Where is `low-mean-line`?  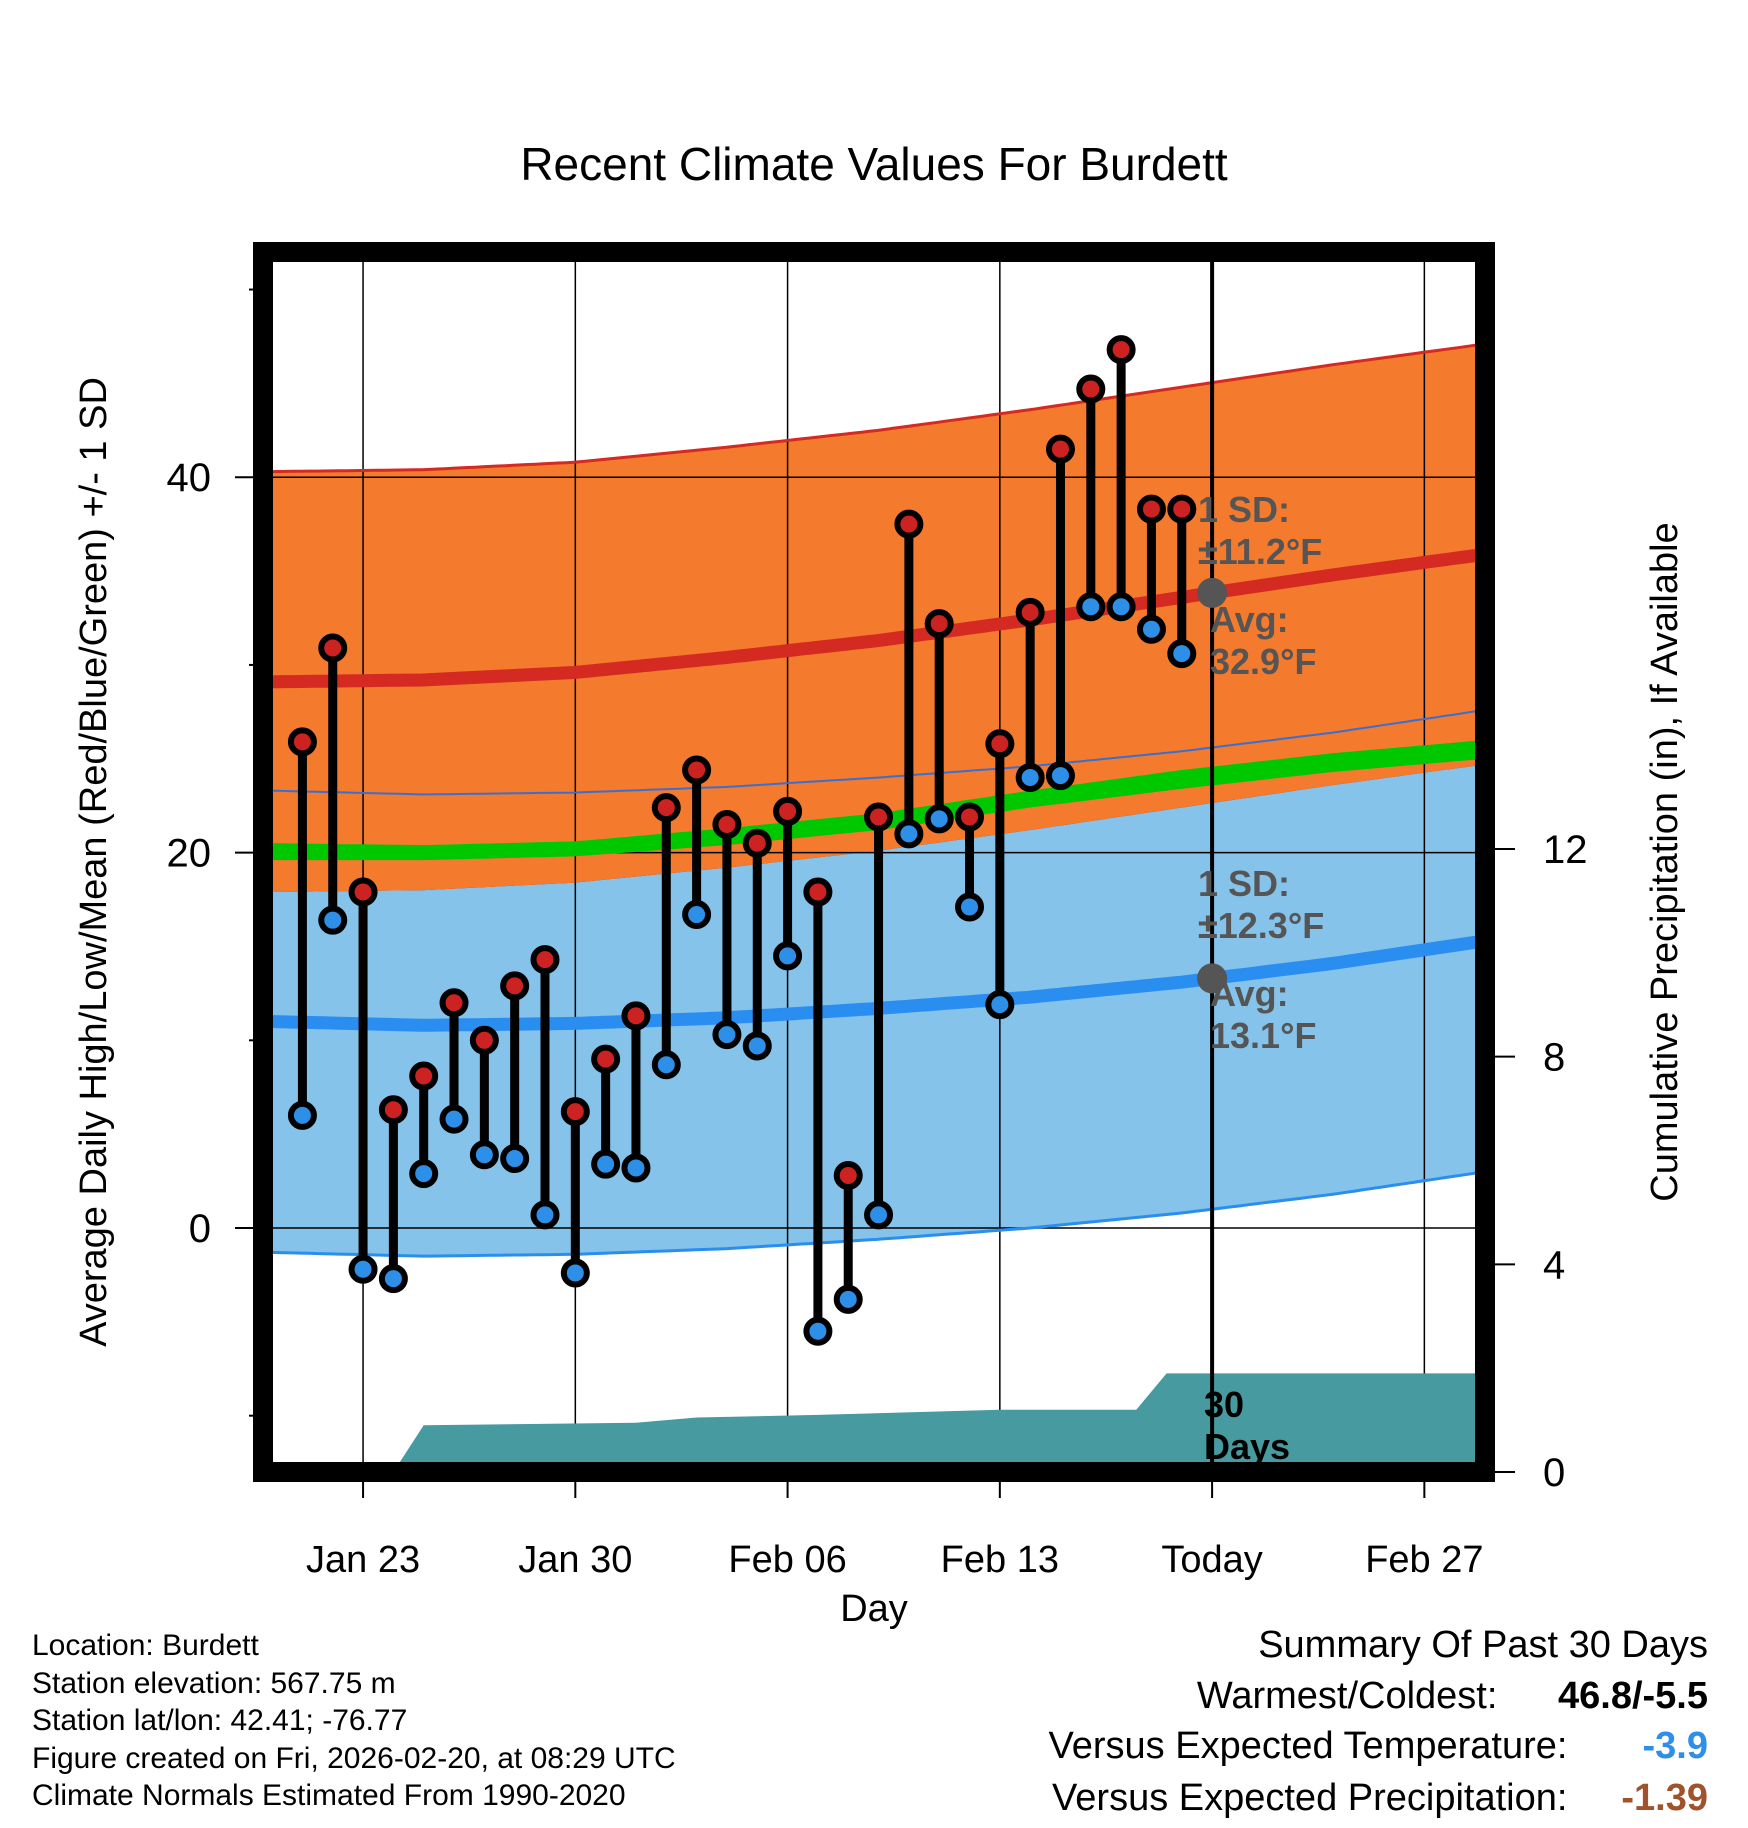 low-mean-line is located at coordinates (874, 983).